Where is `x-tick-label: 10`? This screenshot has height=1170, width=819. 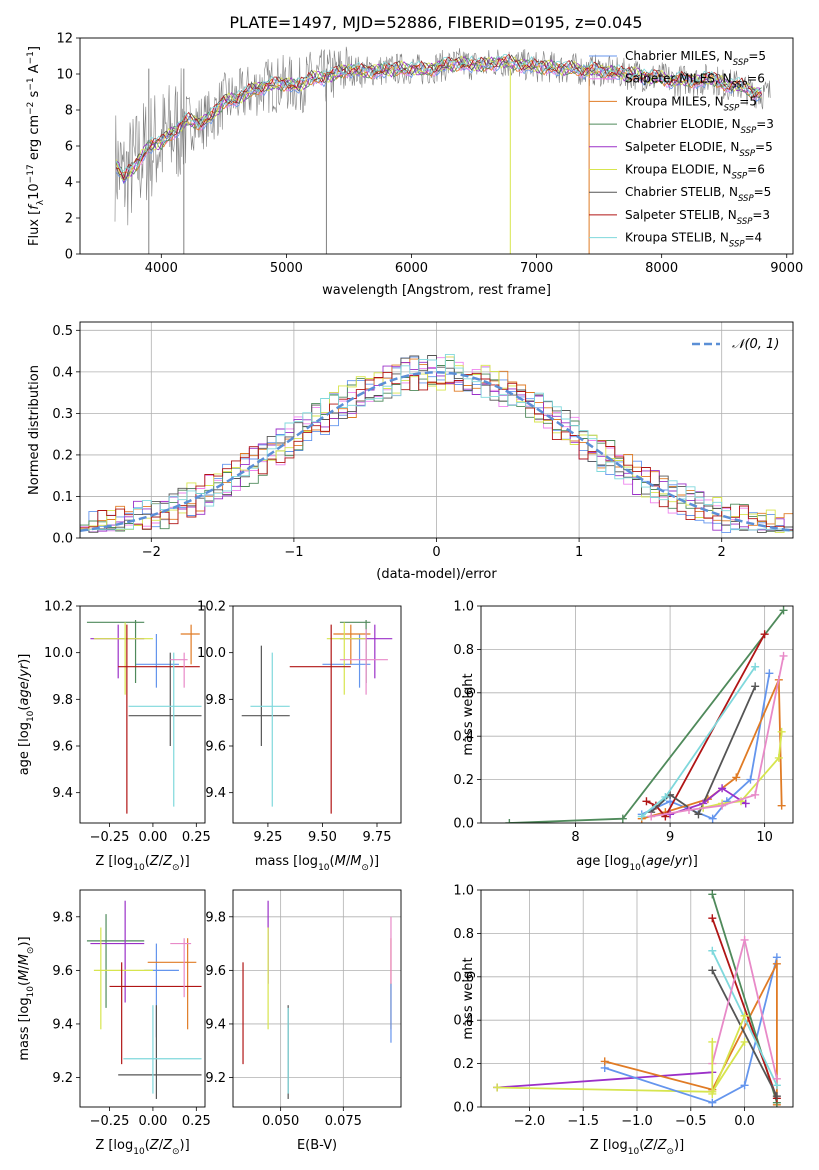 x-tick-label: 10 is located at coordinates (764, 837).